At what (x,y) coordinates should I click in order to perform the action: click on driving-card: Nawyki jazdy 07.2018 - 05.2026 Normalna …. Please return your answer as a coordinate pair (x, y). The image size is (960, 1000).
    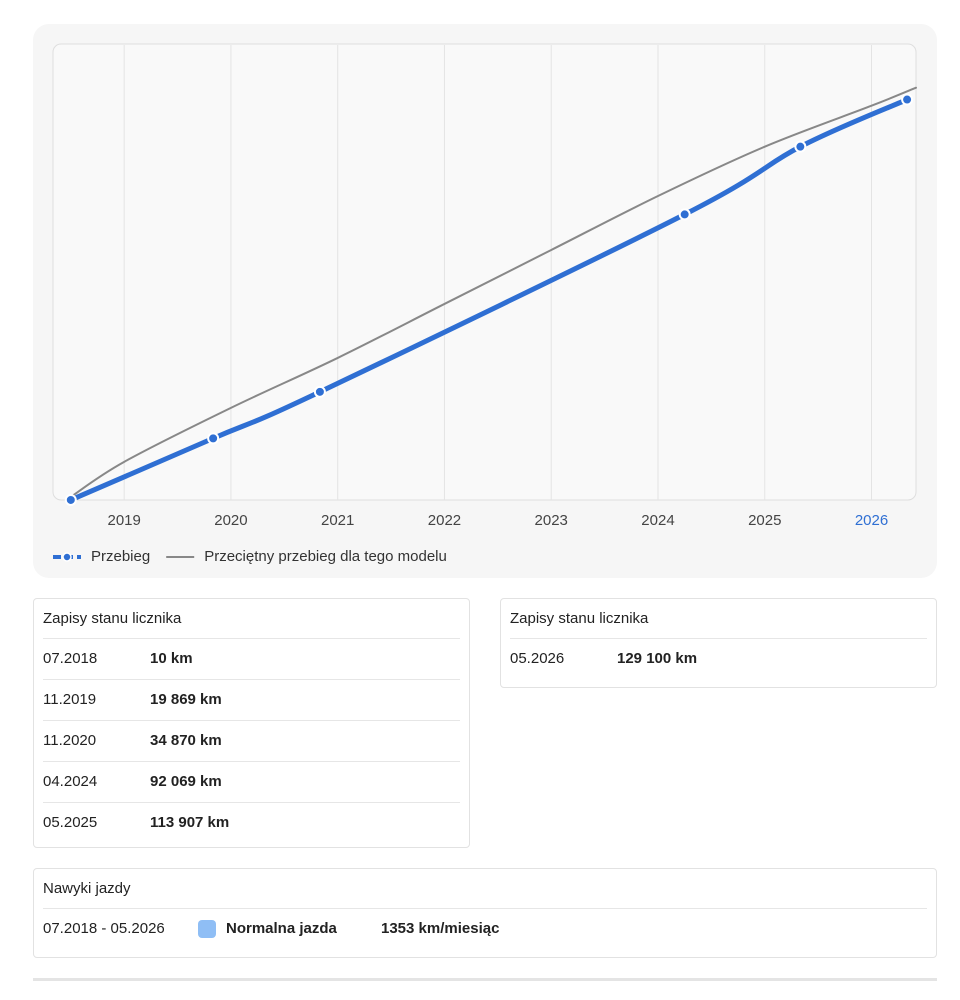
    Looking at the image, I should click on (485, 913).